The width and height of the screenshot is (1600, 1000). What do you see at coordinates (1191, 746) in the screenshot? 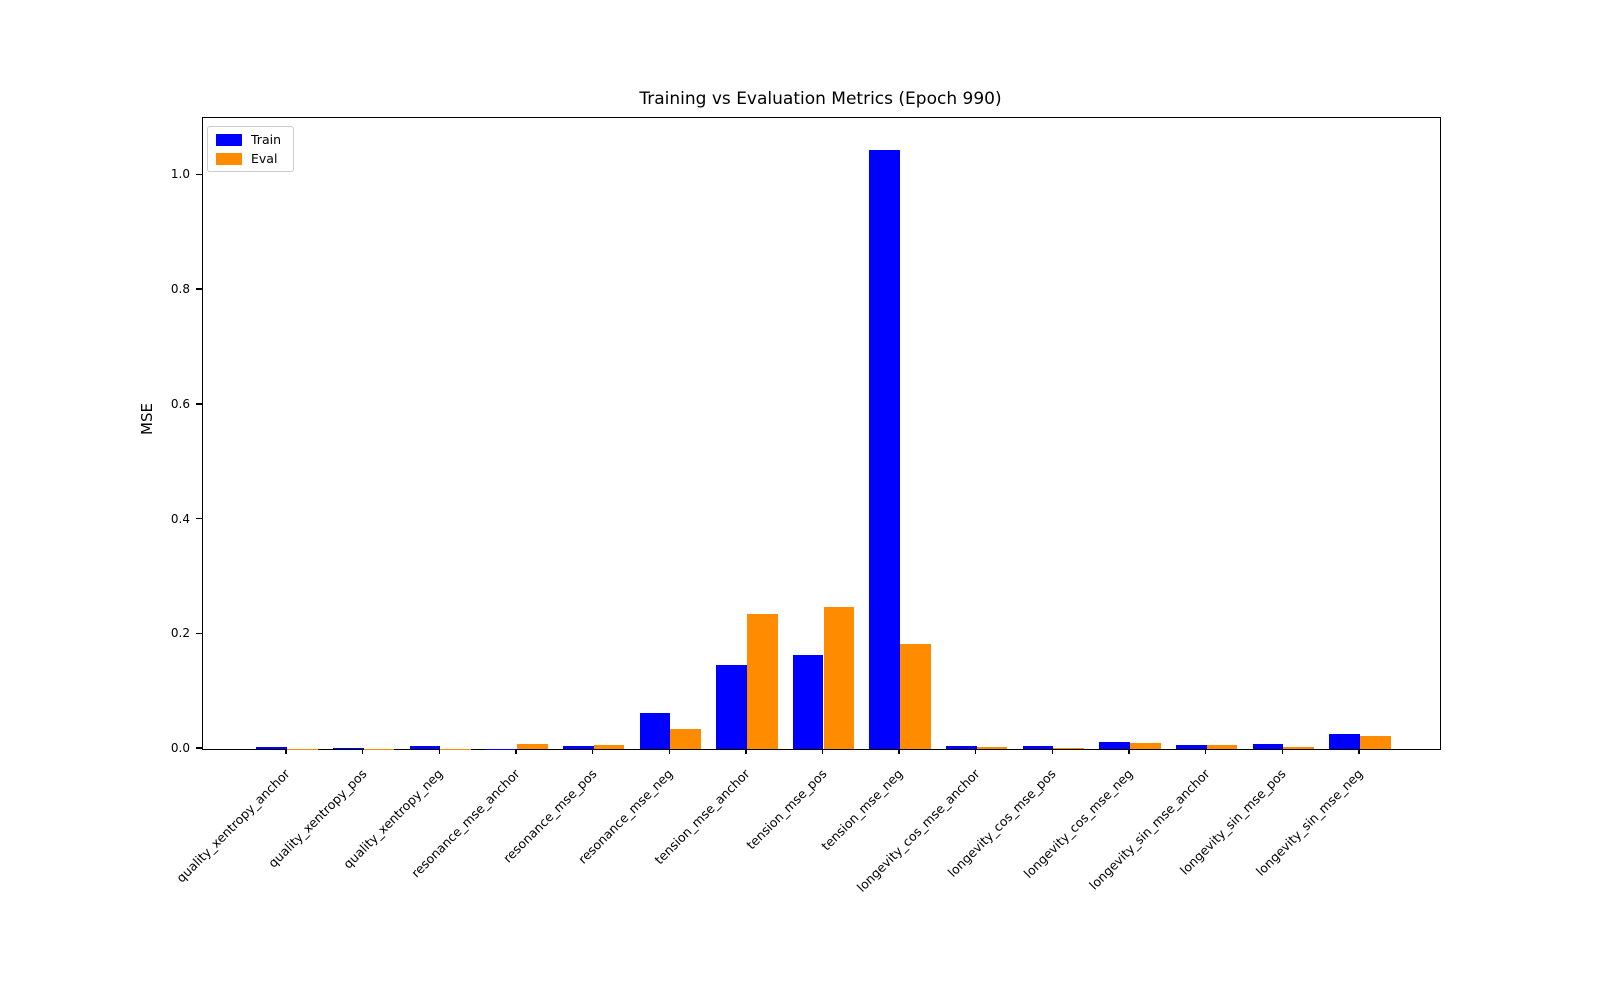
I see `train-bar-longevity_sin_mse_anchor` at bounding box center [1191, 746].